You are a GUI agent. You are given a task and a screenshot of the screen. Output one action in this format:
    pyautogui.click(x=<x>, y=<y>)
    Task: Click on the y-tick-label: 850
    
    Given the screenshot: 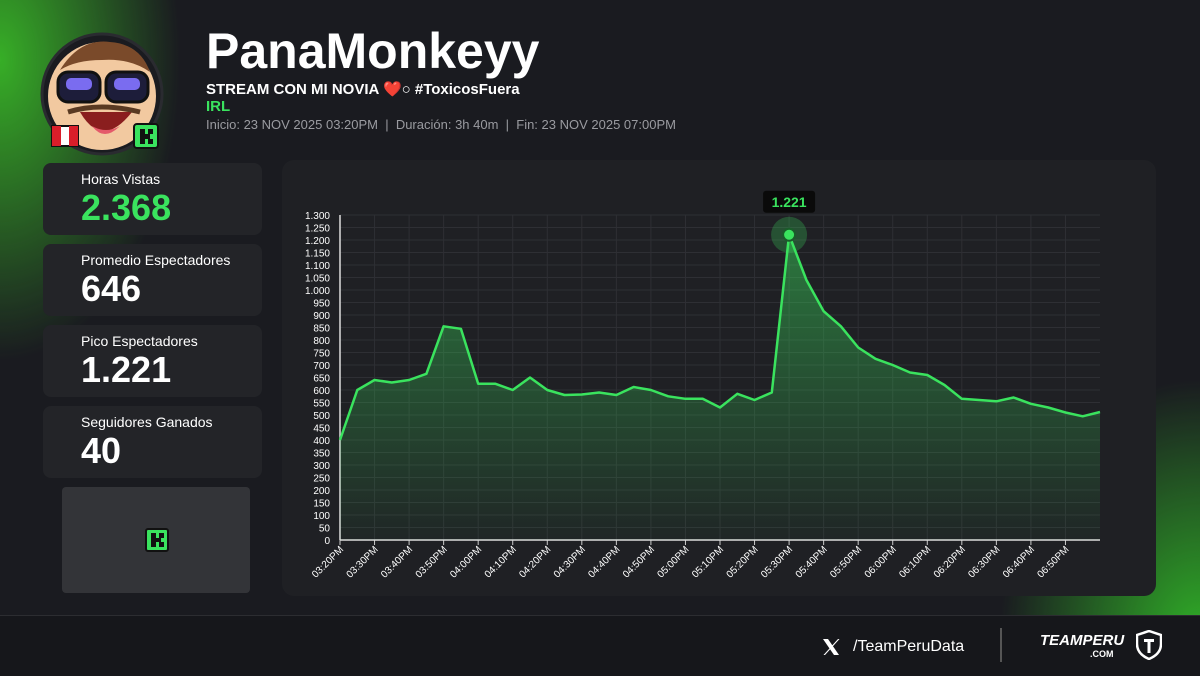 What is the action you would take?
    pyautogui.click(x=321, y=329)
    